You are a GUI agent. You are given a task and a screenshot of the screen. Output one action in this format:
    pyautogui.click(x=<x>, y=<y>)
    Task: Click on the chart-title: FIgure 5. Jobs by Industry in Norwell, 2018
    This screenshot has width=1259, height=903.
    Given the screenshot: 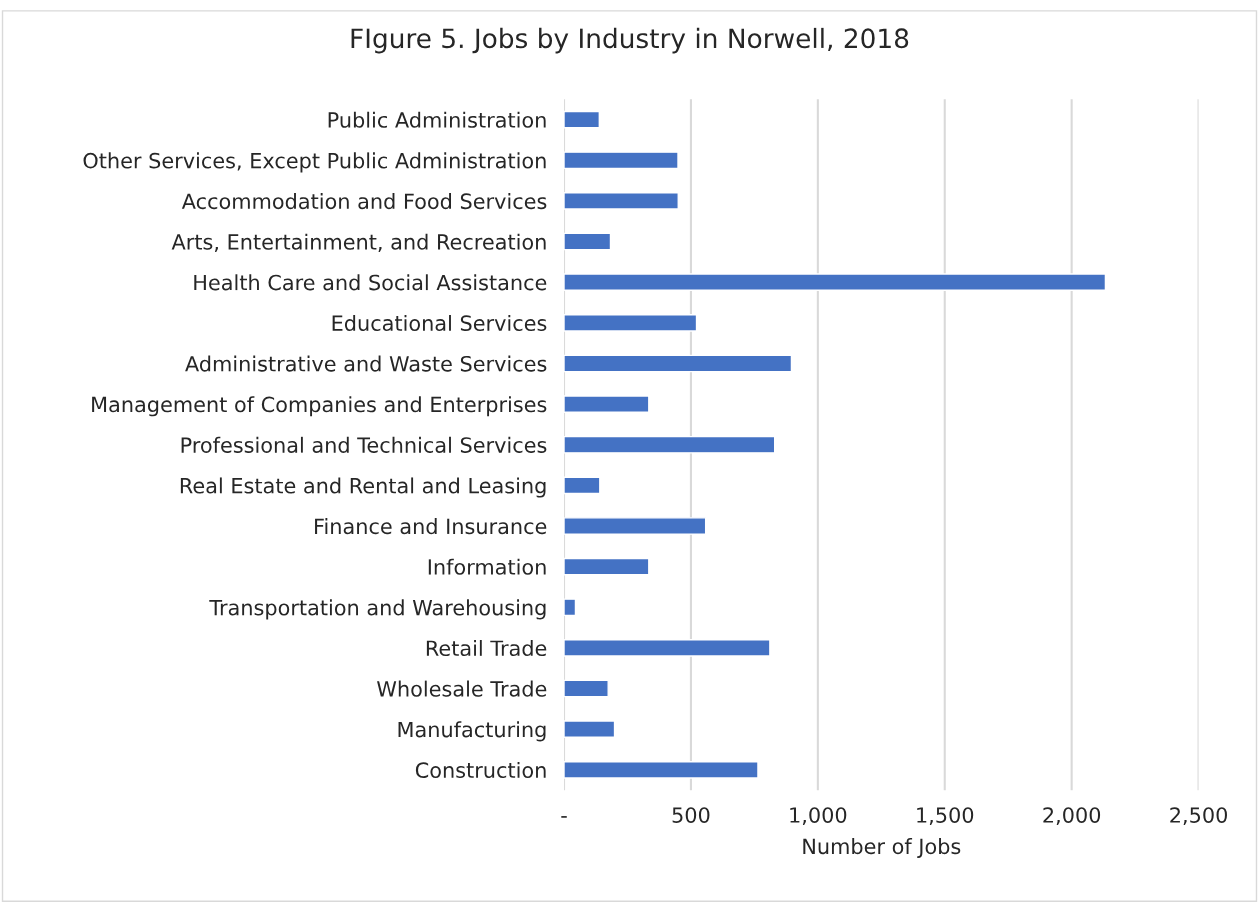 What is the action you would take?
    pyautogui.click(x=630, y=40)
    